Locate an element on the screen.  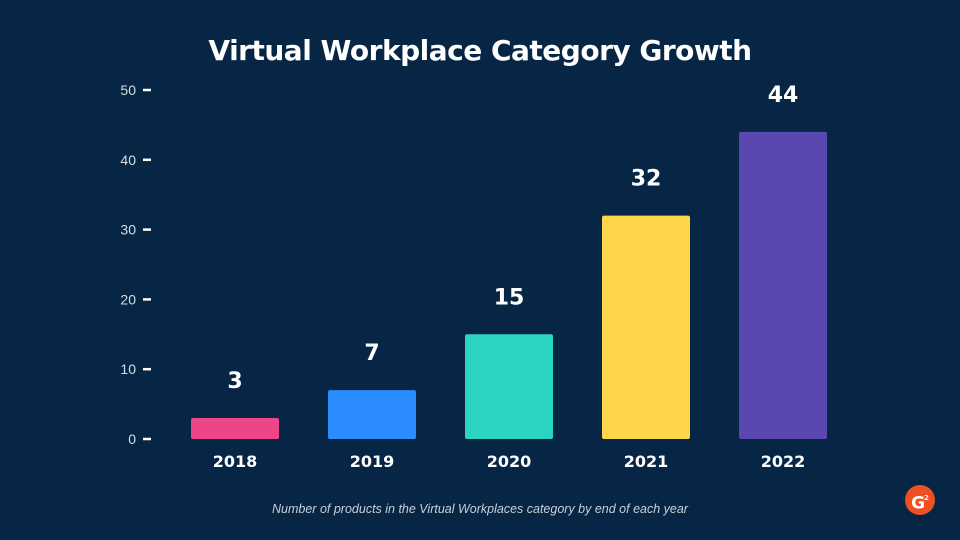
g2-logo-icon: G2 is located at coordinates (920, 500).